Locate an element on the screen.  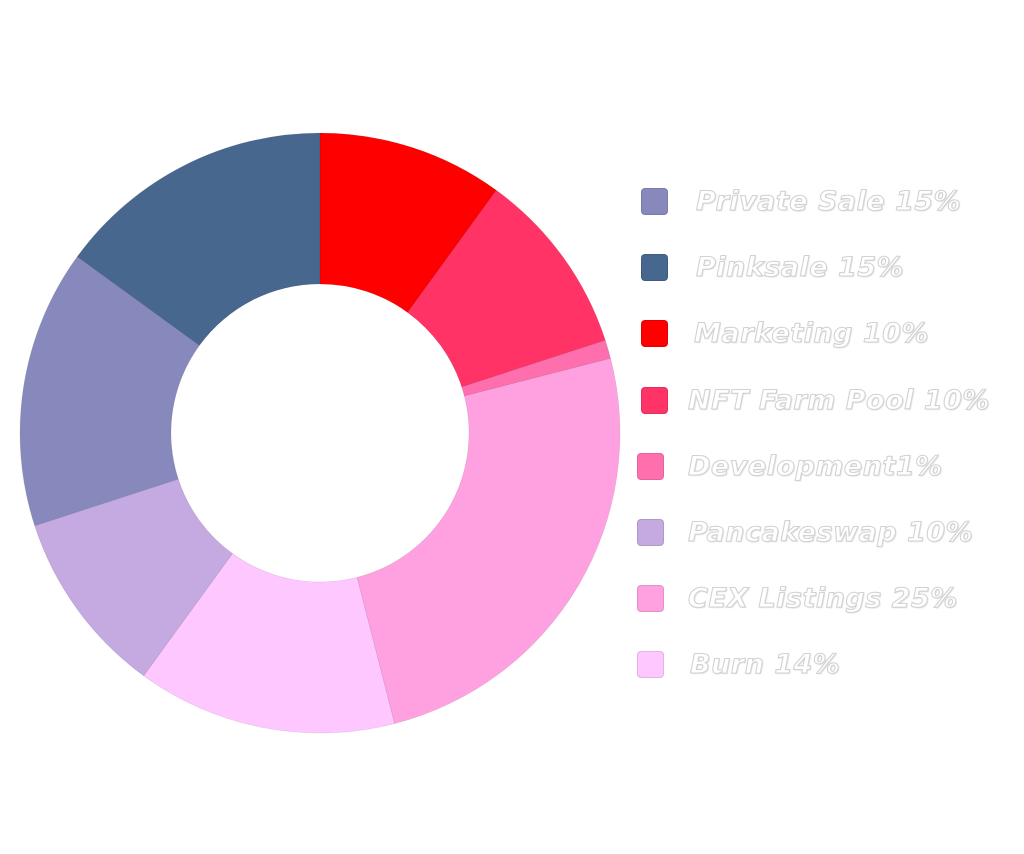
legend-item: Development1% is located at coordinates (512, 466).